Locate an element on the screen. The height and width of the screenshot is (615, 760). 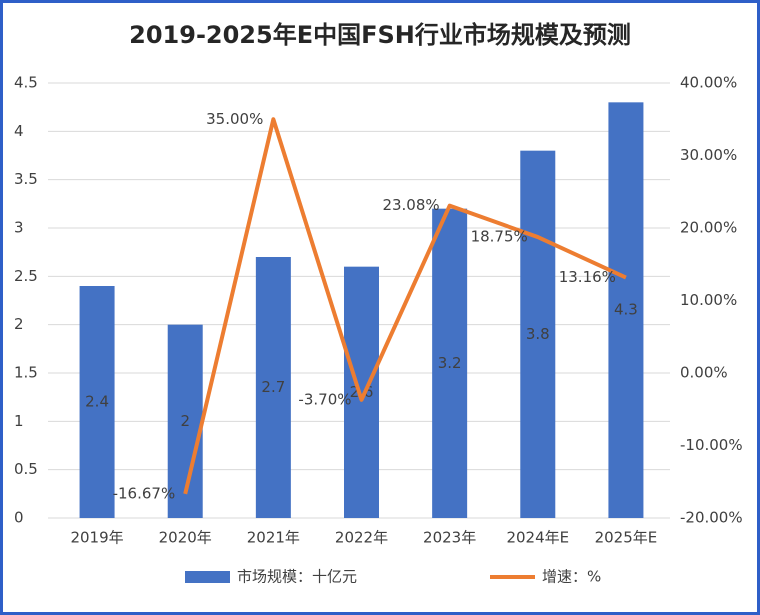
y-tick-label: 0 is located at coordinates (19, 518).